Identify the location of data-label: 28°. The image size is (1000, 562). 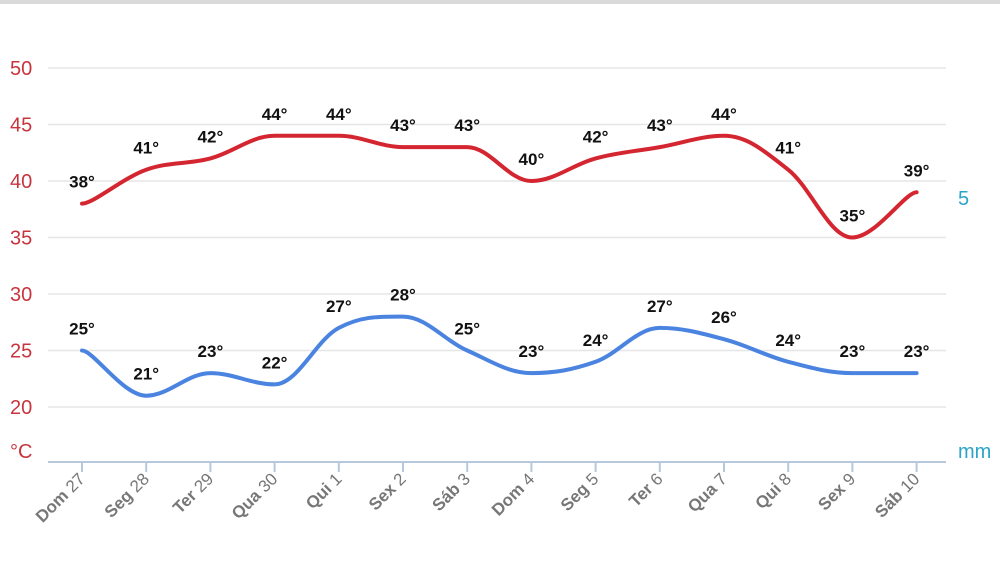
(403, 295).